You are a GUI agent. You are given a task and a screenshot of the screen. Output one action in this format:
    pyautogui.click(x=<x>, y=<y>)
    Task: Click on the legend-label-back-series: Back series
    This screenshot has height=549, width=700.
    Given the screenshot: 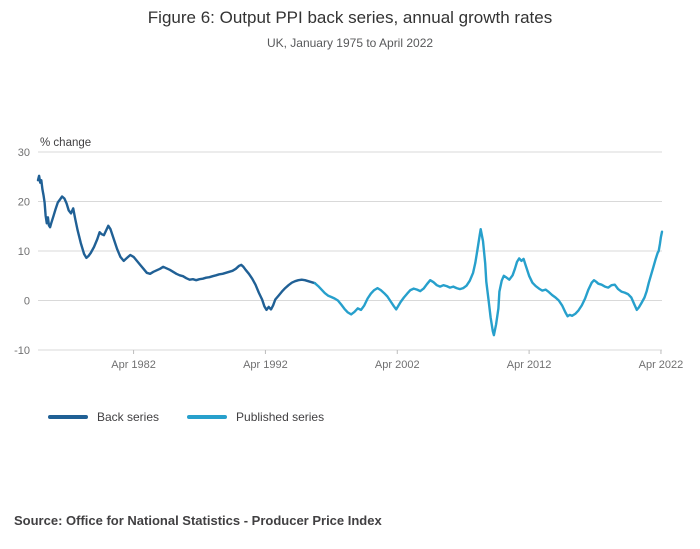 What is the action you would take?
    pyautogui.click(x=128, y=417)
    